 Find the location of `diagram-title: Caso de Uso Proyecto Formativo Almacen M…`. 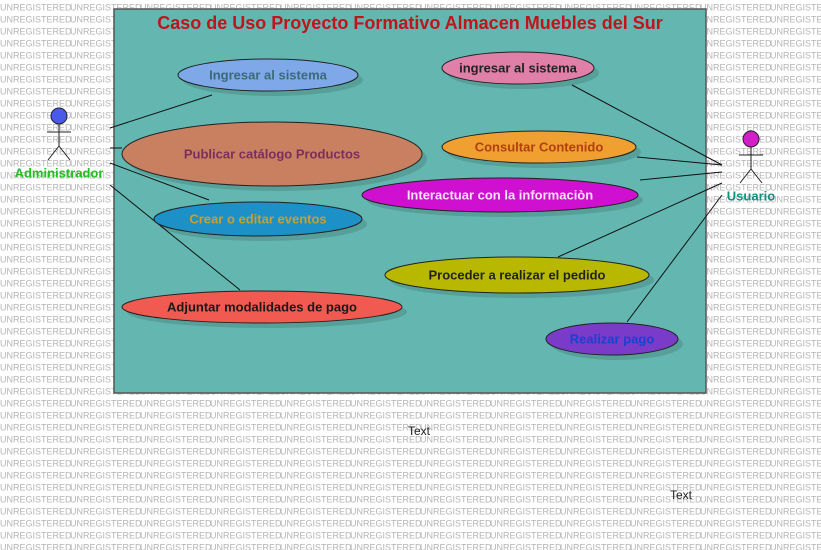

diagram-title: Caso de Uso Proyecto Formativo Almacen M… is located at coordinates (409, 23).